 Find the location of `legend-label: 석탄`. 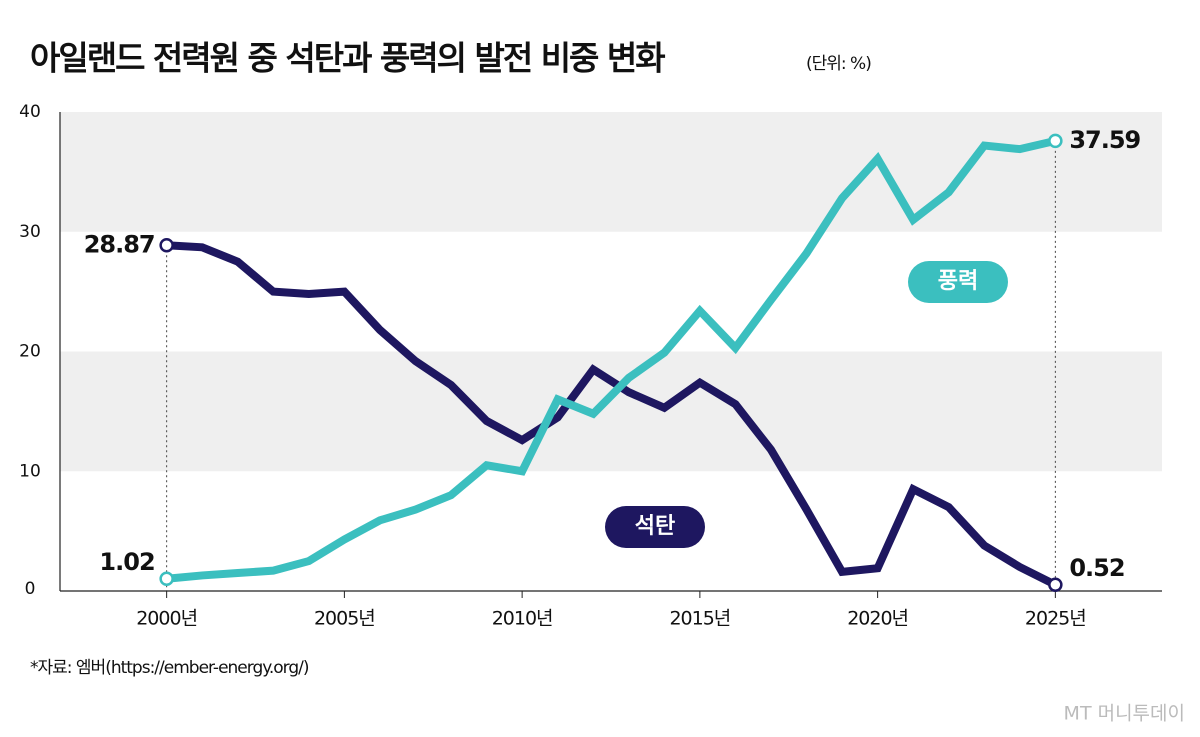

legend-label: 석탄 is located at coordinates (655, 526).